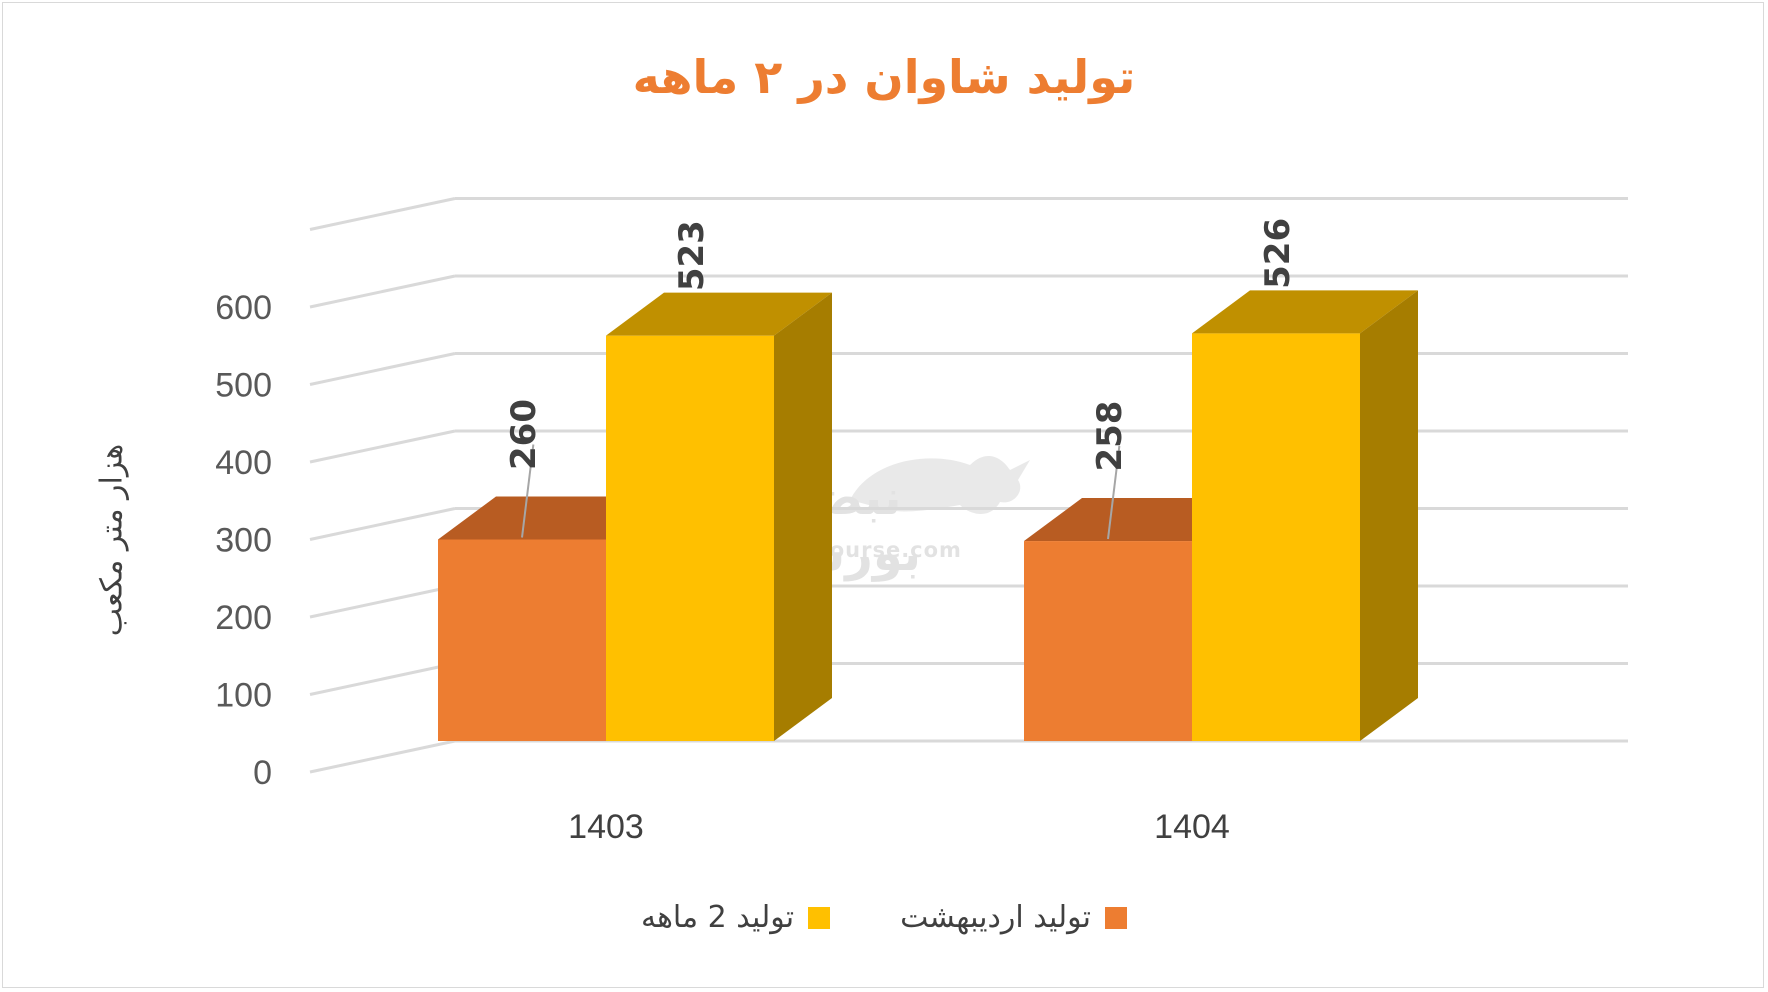 The width and height of the screenshot is (1768, 992). Describe the element at coordinates (884, 77) in the screenshot. I see `chart-title: تولید شاوان در ۲ ماهه` at that location.